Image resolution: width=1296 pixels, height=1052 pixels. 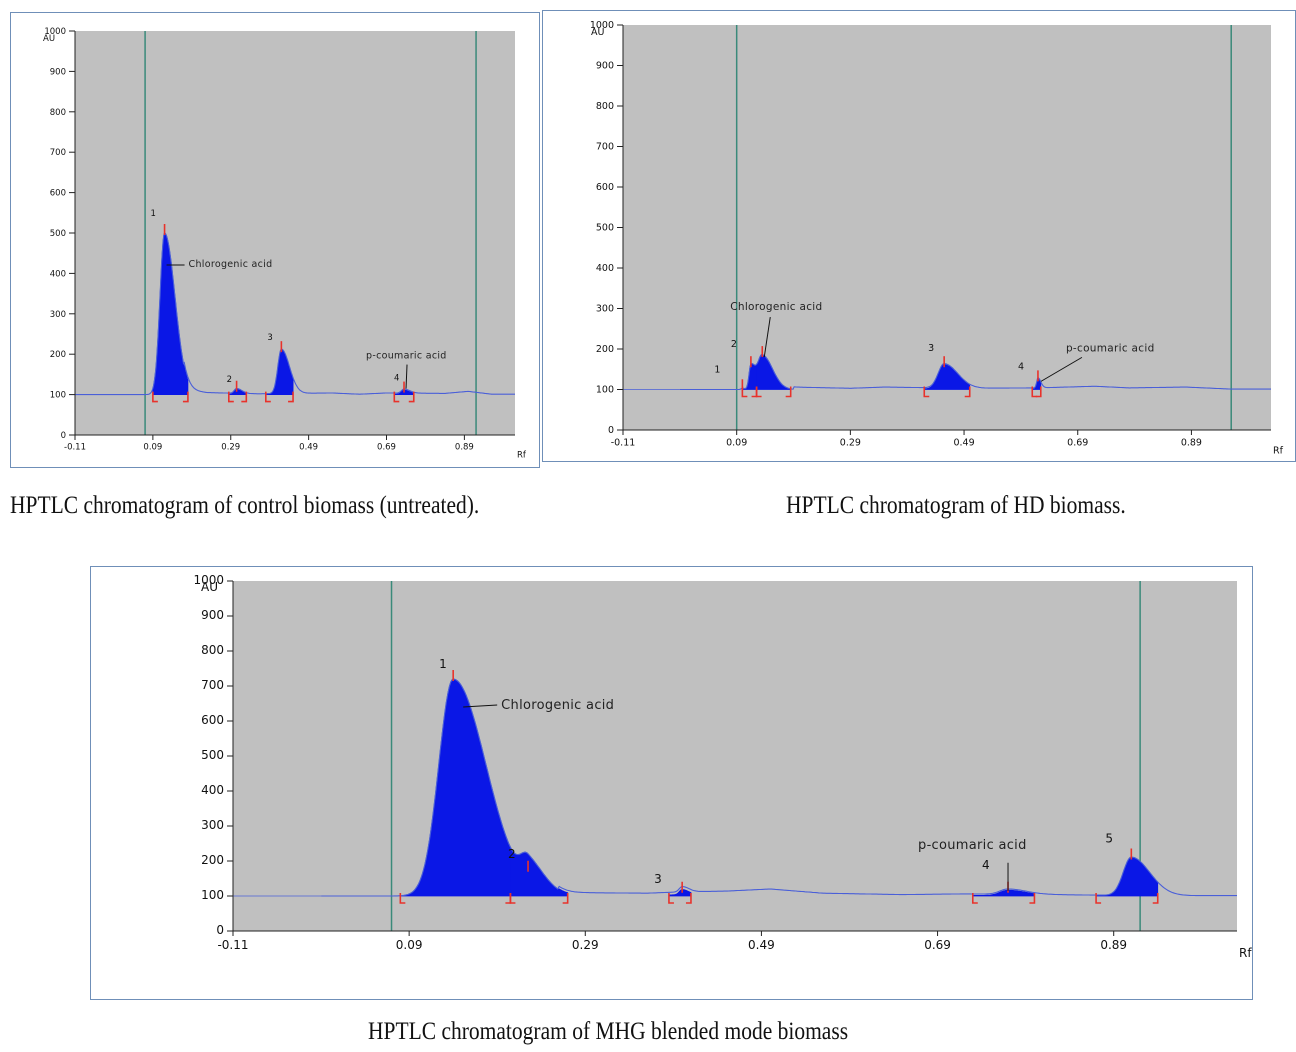 I want to click on x-tick-label: 0.49, so click(x=761, y=945).